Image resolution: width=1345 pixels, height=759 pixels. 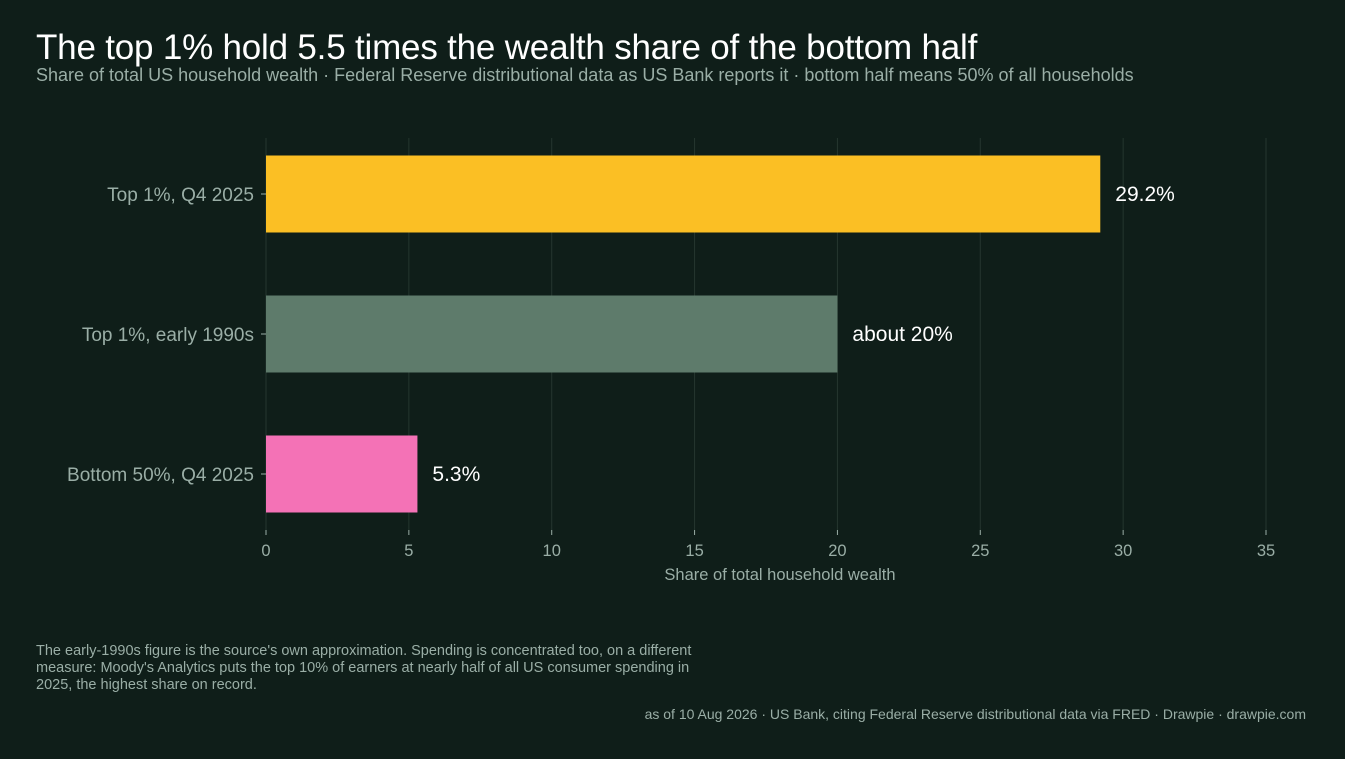 What do you see at coordinates (837, 551) in the screenshot?
I see `x-tick-label: 20` at bounding box center [837, 551].